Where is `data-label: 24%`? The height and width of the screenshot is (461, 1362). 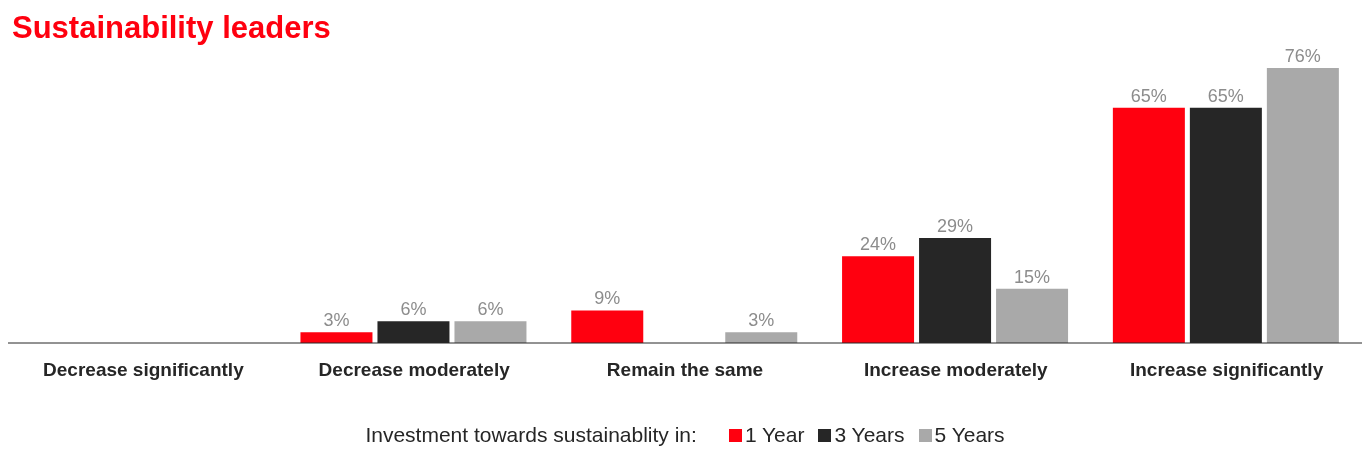 data-label: 24% is located at coordinates (878, 244).